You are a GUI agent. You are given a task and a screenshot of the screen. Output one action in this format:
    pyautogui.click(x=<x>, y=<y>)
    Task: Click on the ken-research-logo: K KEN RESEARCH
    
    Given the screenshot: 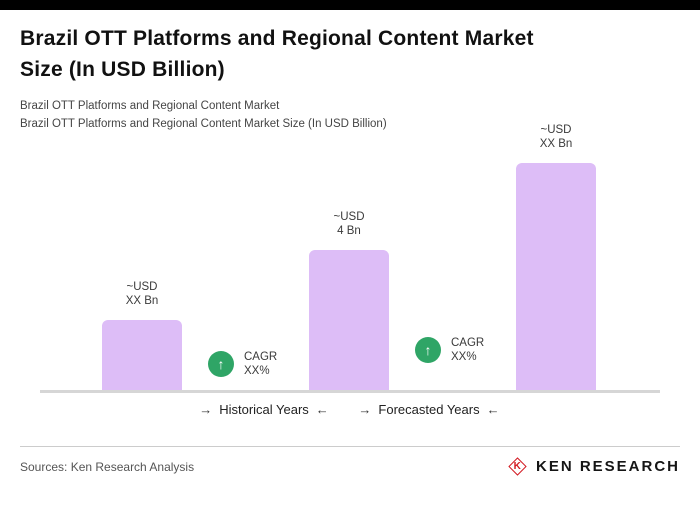 What is the action you would take?
    pyautogui.click(x=594, y=466)
    